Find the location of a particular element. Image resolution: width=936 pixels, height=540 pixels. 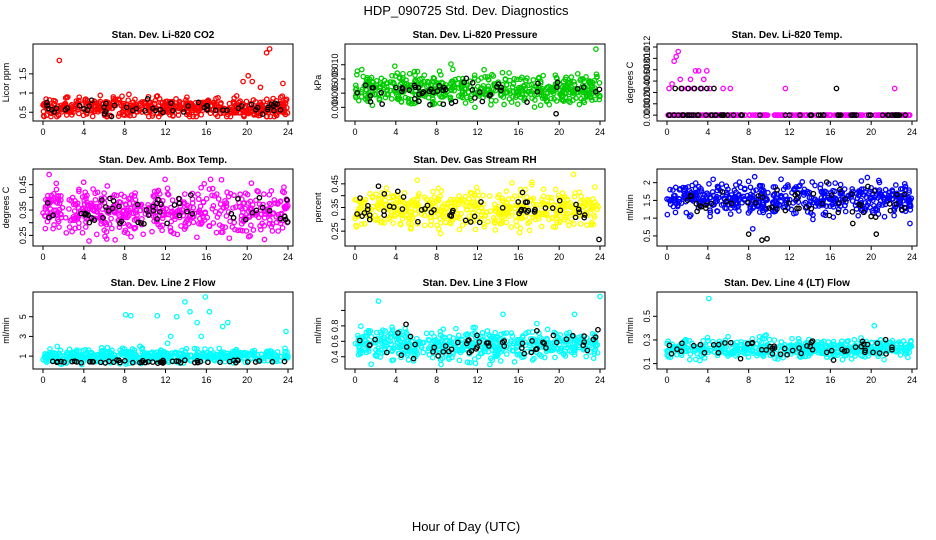

y-tick-label: 0.004 is located at coordinates (647, 92).